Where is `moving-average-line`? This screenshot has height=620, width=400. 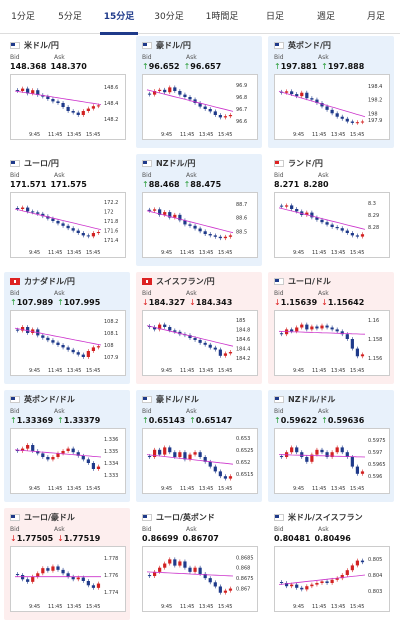 moving-average-line is located at coordinates (322, 456).